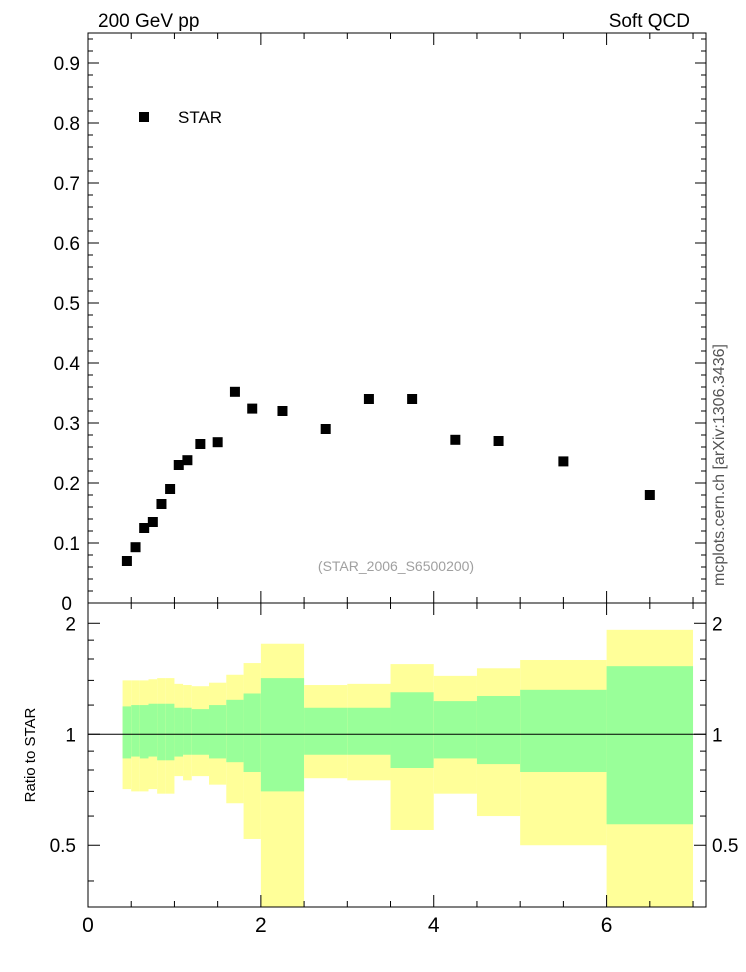  I want to click on side-label: mcplots.cern.ch [arXiv:1306.3436], so click(719, 465).